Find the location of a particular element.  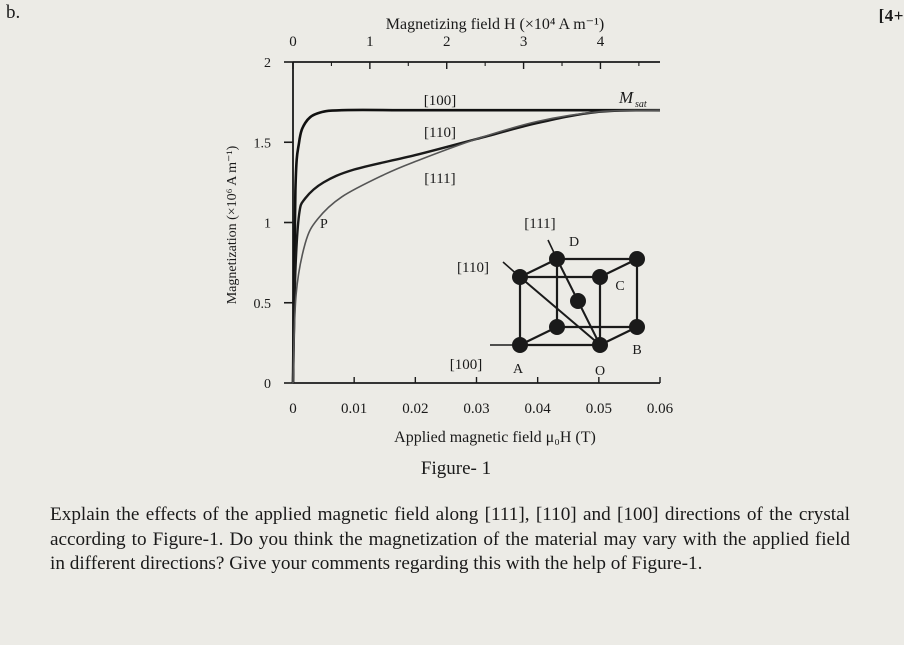

bottom-axis-title: Applied magnetic field μ₀H (T) is located at coordinates (495, 437).